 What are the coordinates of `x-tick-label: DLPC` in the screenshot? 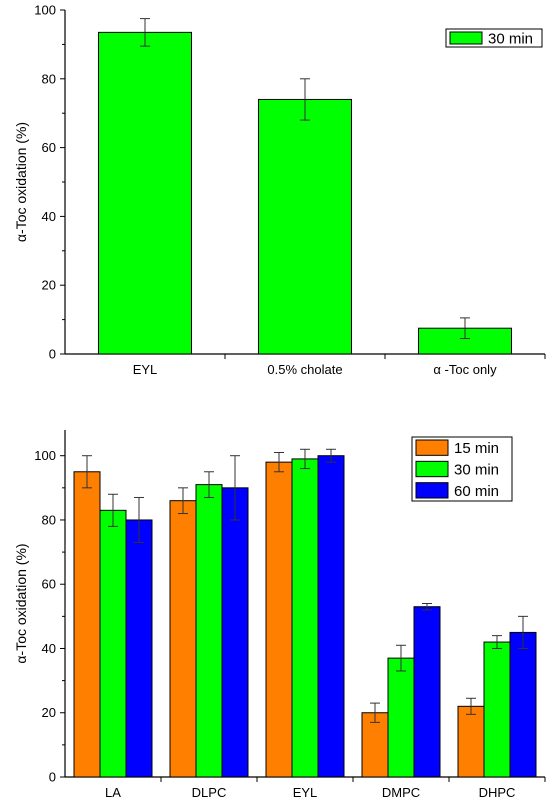 It's located at (209, 792).